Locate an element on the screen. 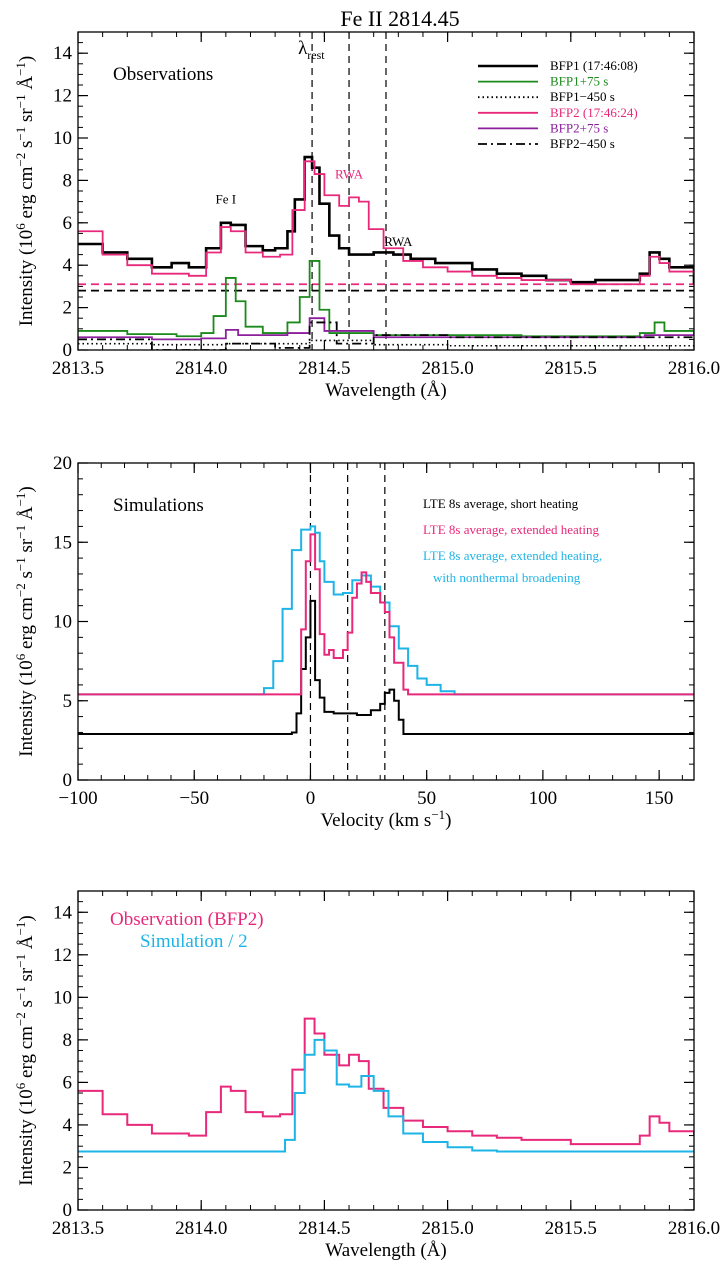 The image size is (724, 1275). annotation-1: RWA is located at coordinates (349, 173).